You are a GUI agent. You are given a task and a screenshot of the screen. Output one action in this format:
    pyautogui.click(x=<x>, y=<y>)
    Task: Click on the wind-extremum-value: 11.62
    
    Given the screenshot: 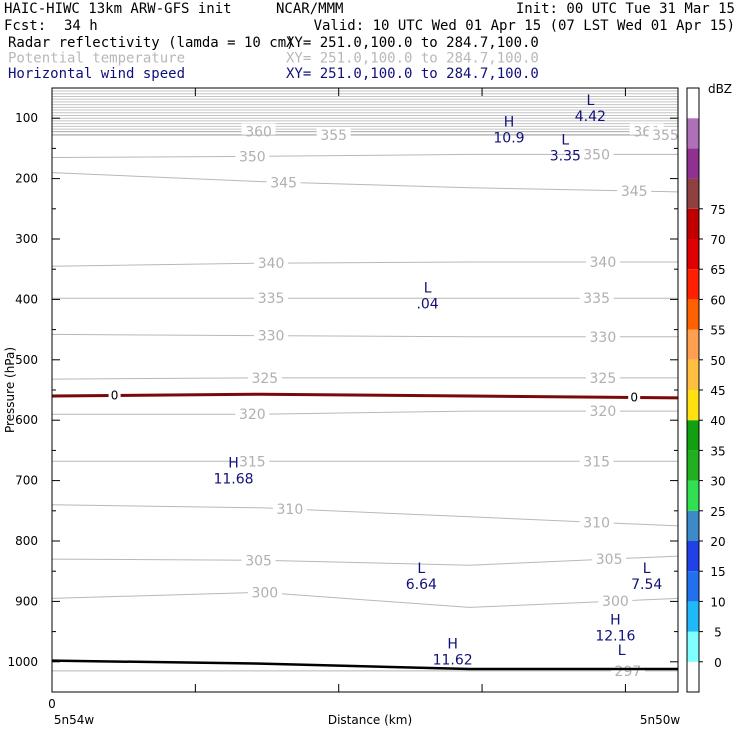 What is the action you would take?
    pyautogui.click(x=453, y=661)
    